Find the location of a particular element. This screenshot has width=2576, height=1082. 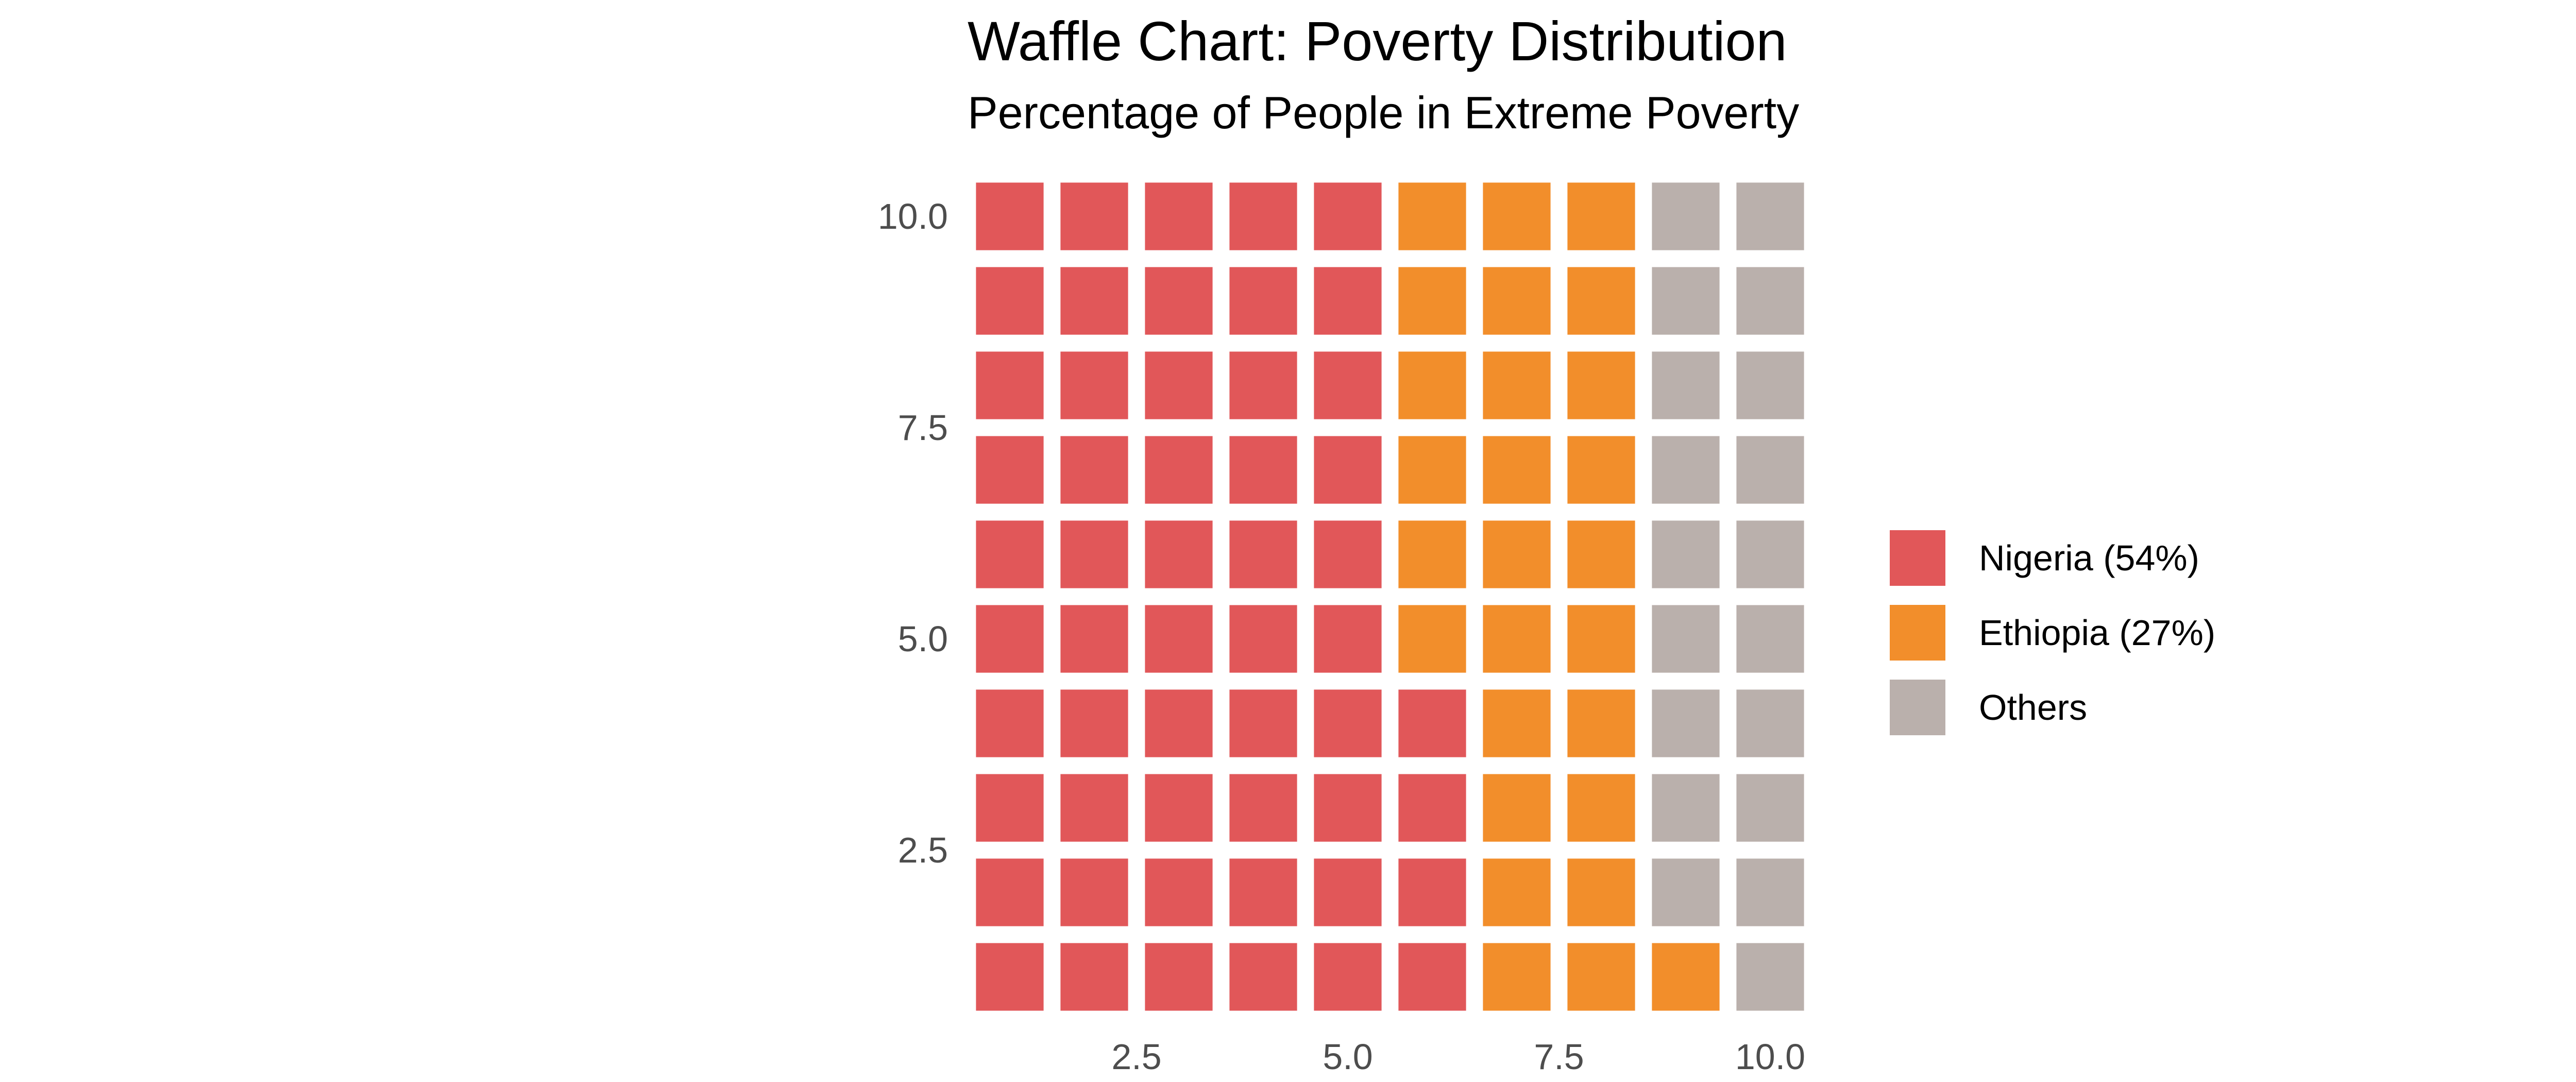

y-tick-label: 5.0 is located at coordinates (923, 639).